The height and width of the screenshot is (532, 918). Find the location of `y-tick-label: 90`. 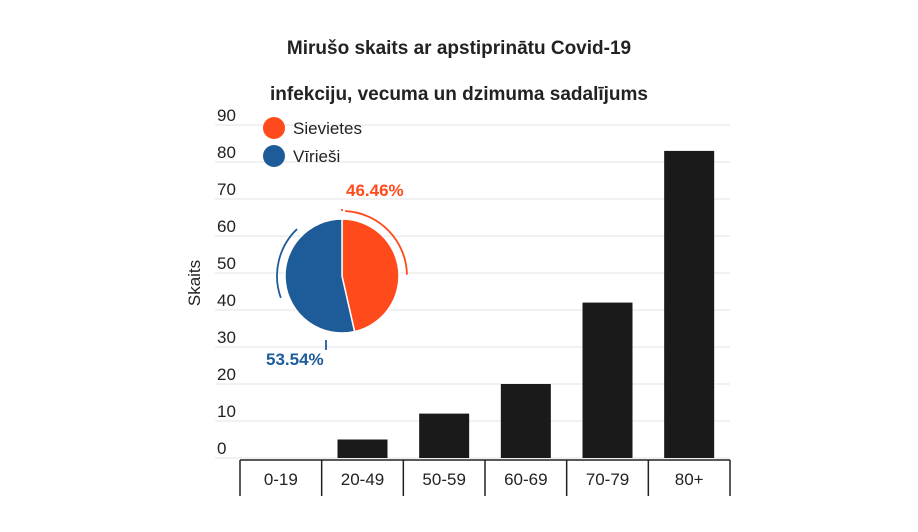

y-tick-label: 90 is located at coordinates (226, 115).